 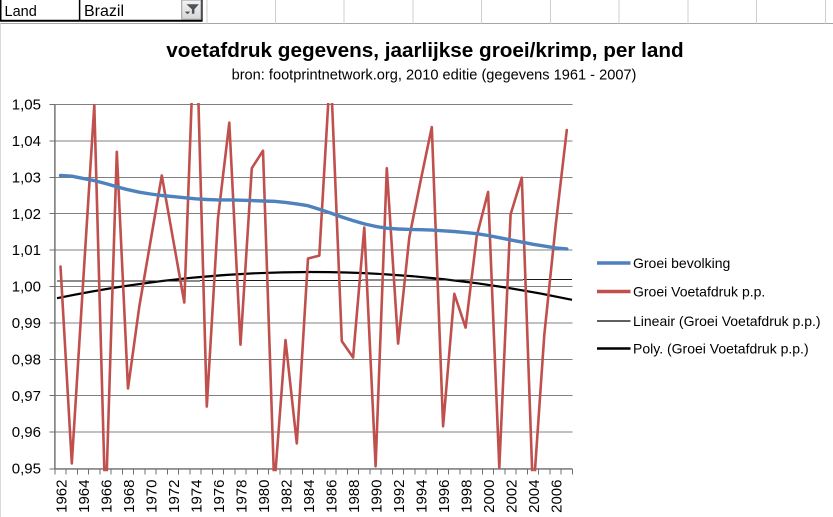 What do you see at coordinates (681, 263) in the screenshot?
I see `svg-text: Groei bevolking` at bounding box center [681, 263].